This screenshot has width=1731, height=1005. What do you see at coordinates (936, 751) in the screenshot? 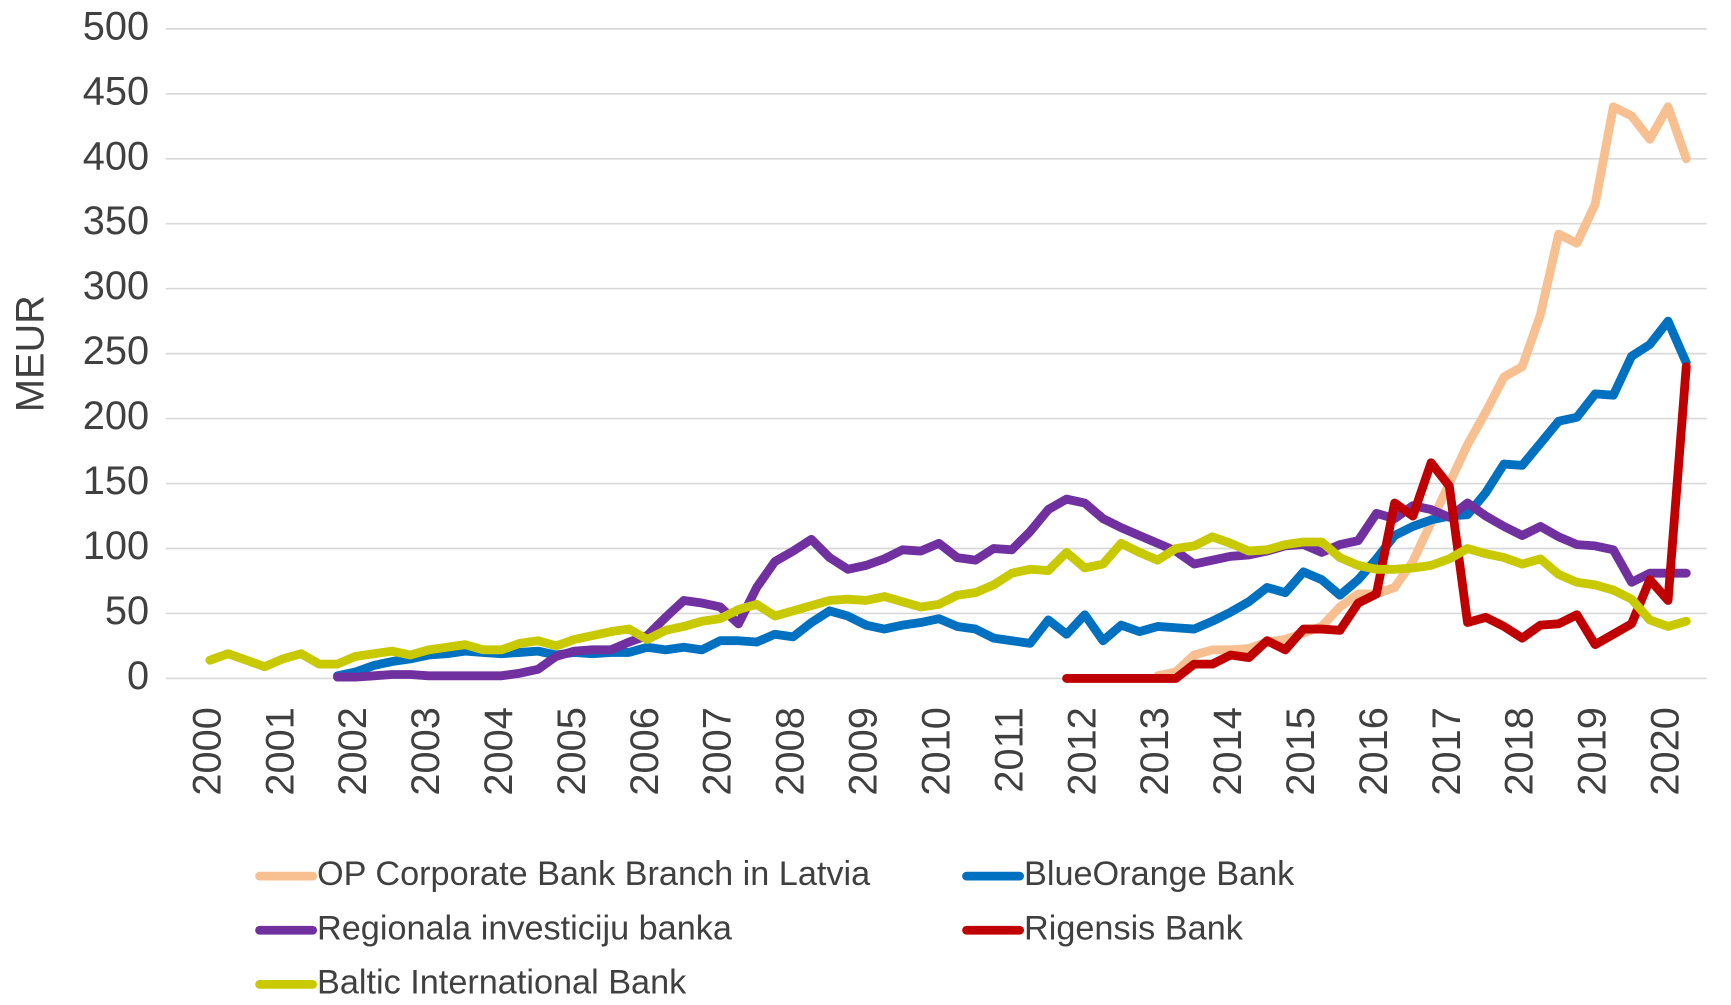
I see `x-tick-label: 2010` at bounding box center [936, 751].